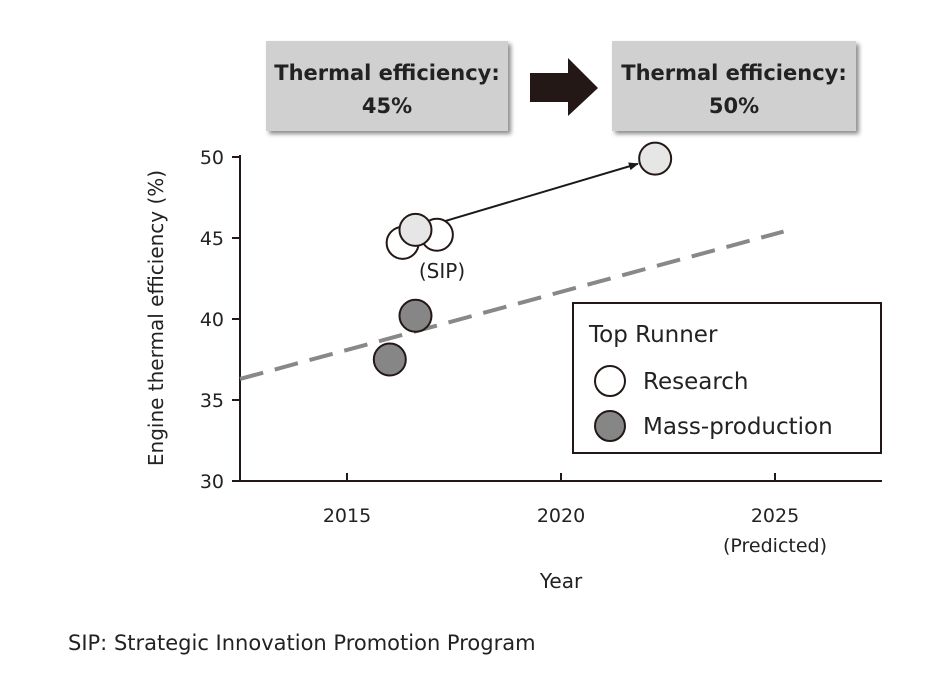  I want to click on data-points, so click(522, 259).